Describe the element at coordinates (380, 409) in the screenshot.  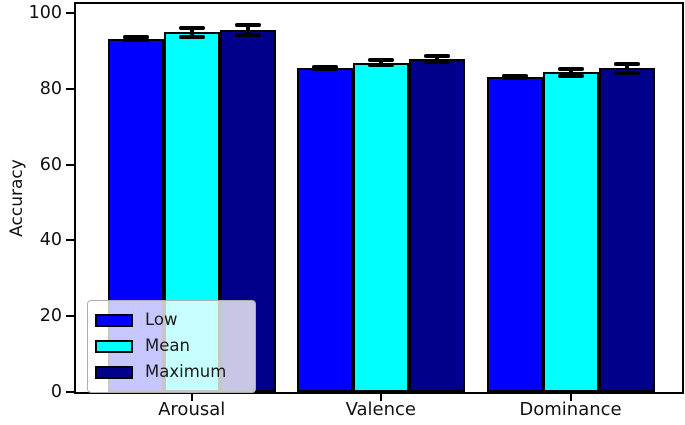
I see `x-tick-label-valence: Valence` at that location.